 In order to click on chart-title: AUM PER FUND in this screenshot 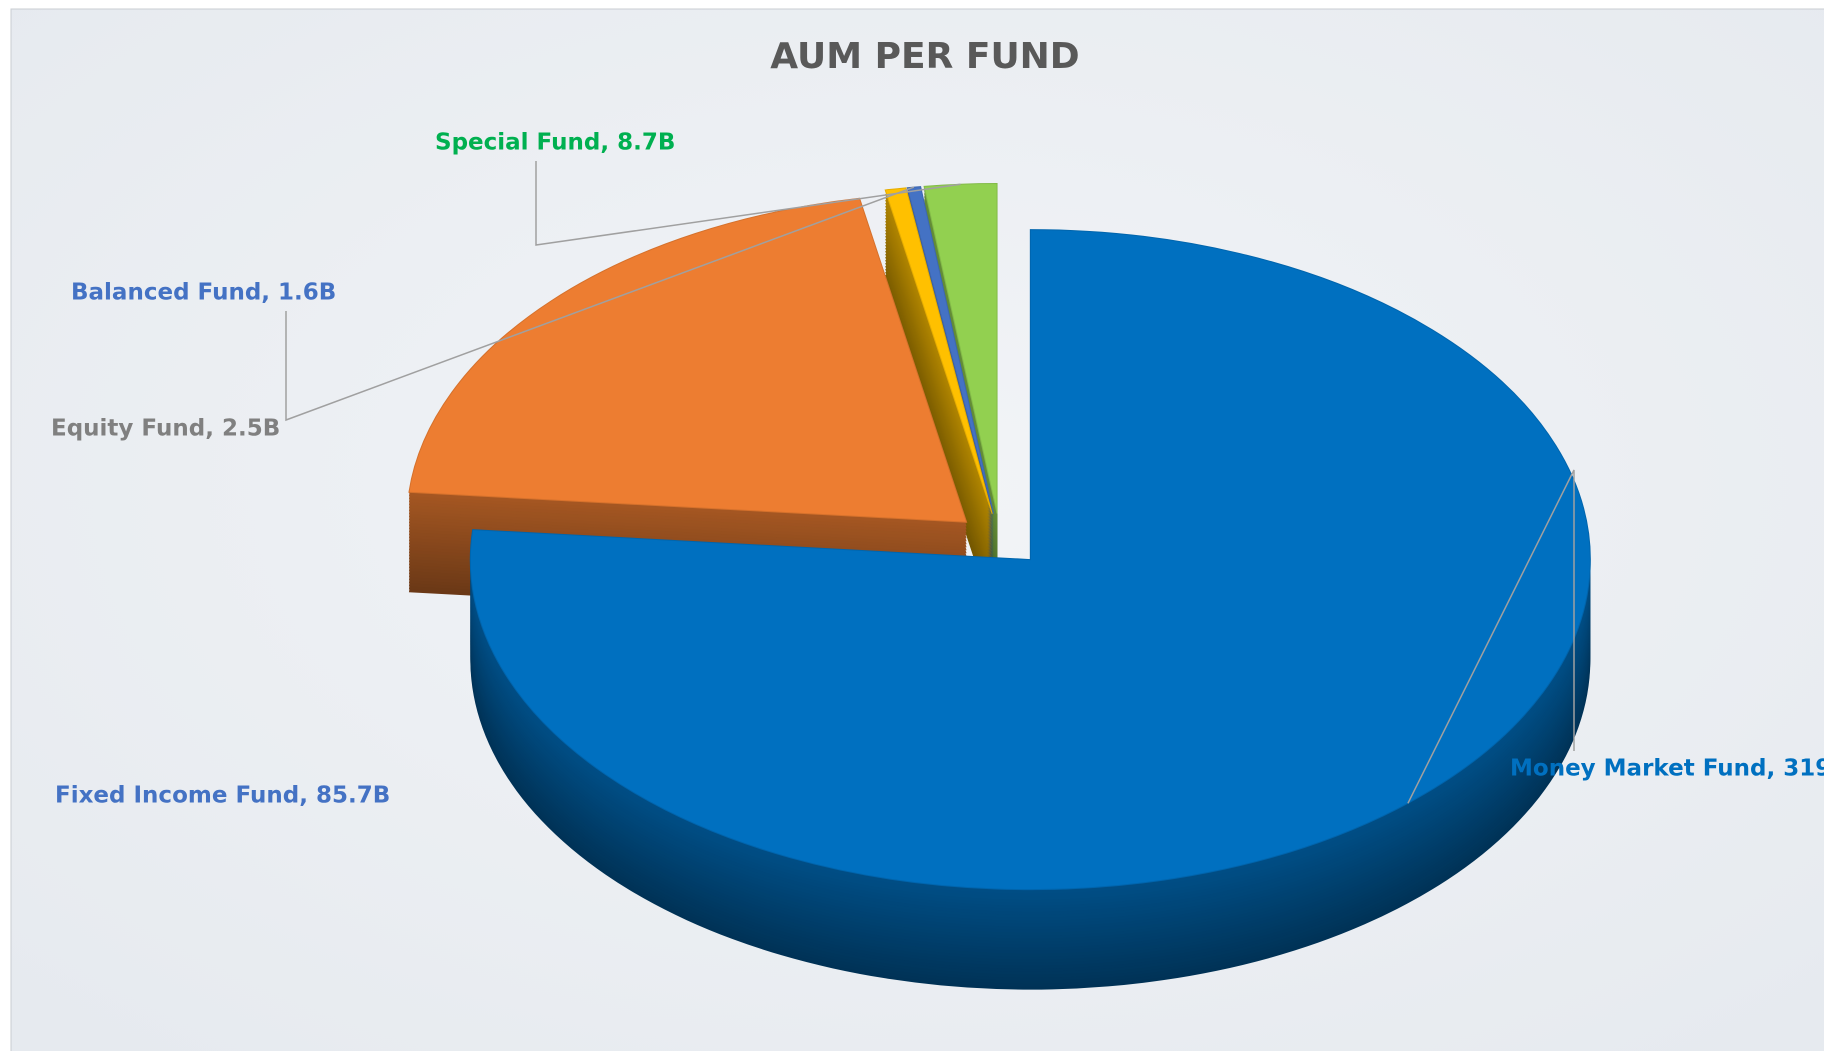, I will do `click(924, 56)`.